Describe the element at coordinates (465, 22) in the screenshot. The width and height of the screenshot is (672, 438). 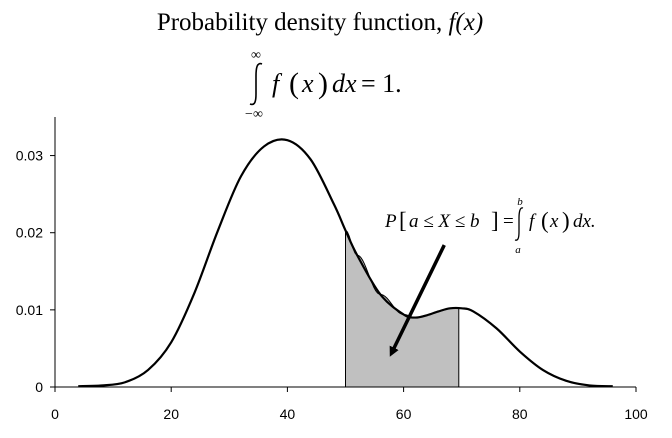
I see `title-fx: f(x)` at that location.